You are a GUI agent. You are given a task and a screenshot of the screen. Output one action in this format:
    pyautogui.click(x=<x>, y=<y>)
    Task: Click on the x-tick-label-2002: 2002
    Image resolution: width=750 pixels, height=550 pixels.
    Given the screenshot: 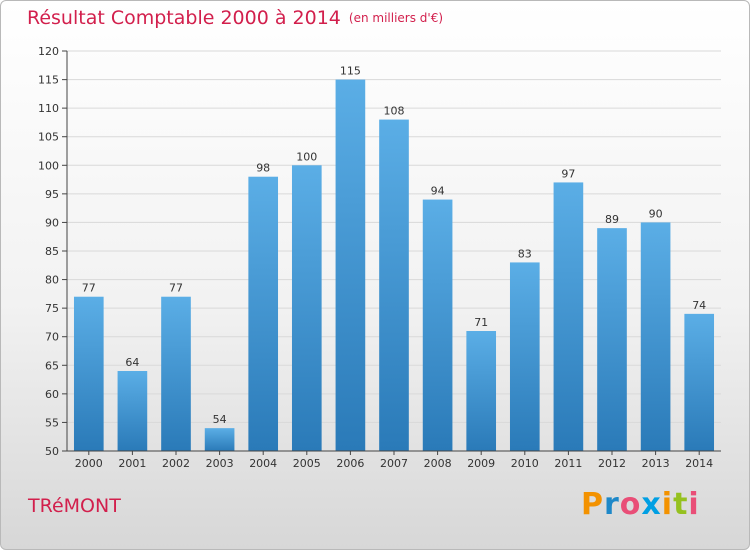 What is the action you would take?
    pyautogui.click(x=176, y=463)
    